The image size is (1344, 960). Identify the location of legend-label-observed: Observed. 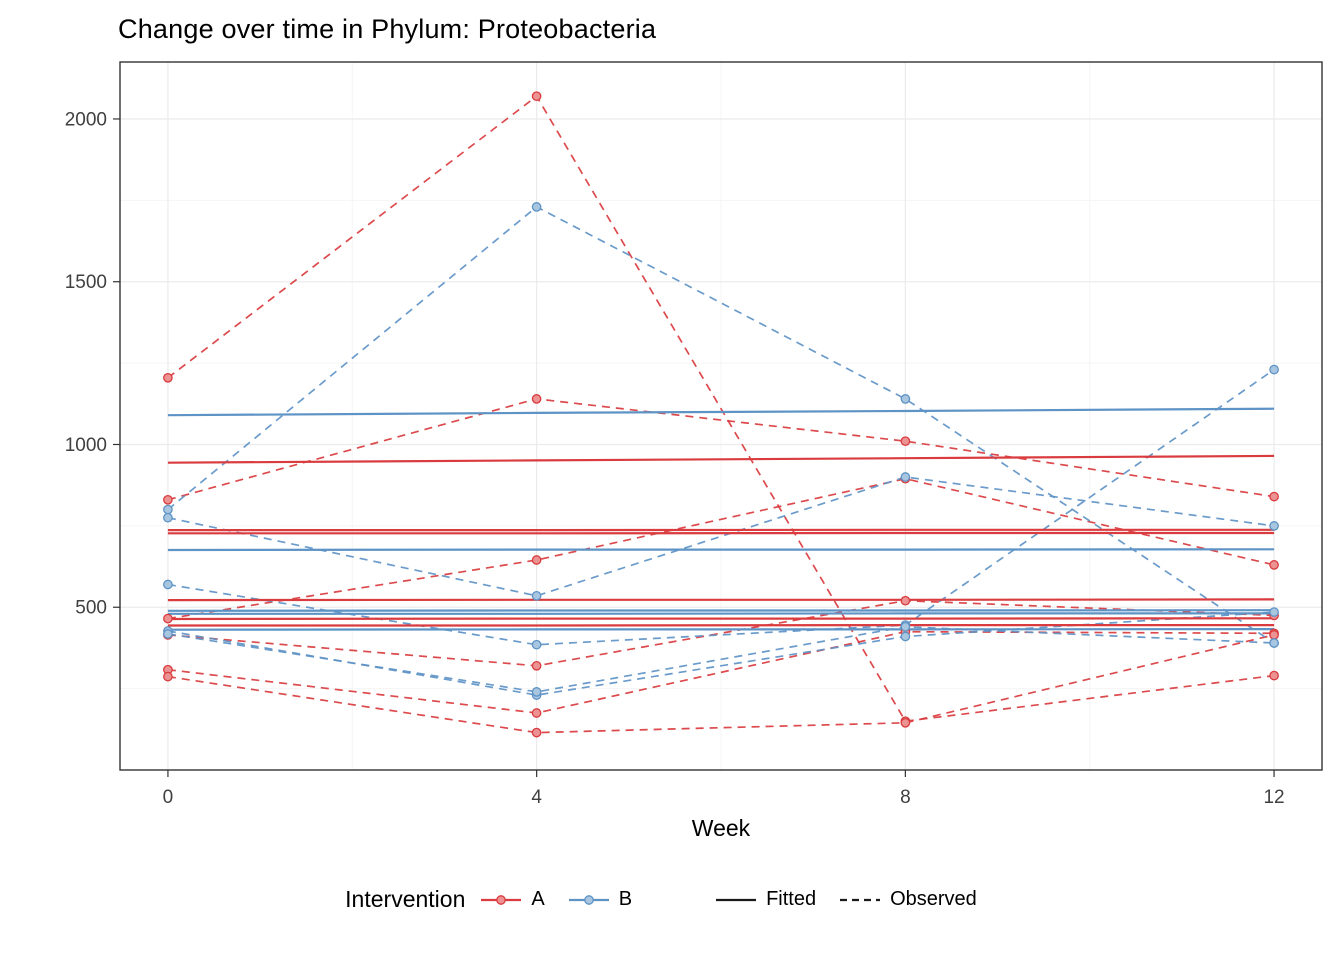
(933, 899).